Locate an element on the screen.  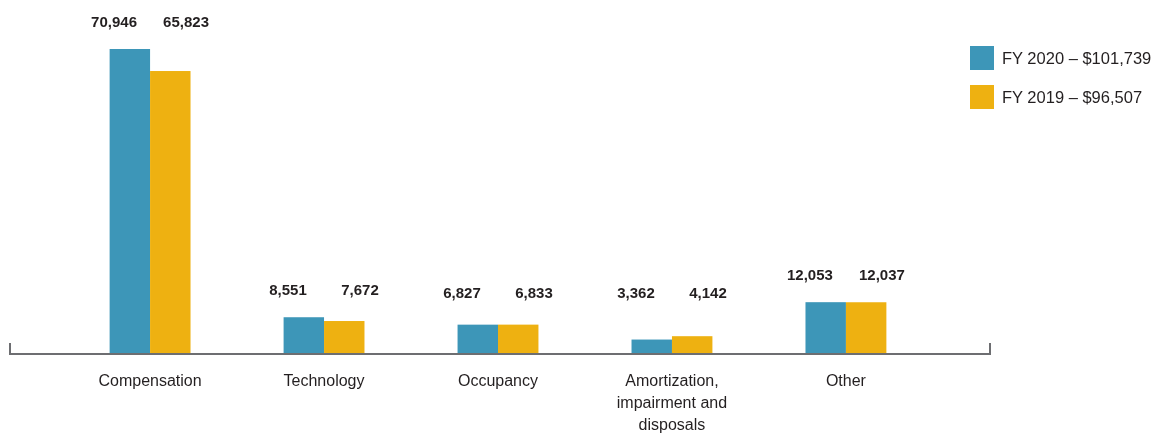
x-tick-label: Technology is located at coordinates (324, 380).